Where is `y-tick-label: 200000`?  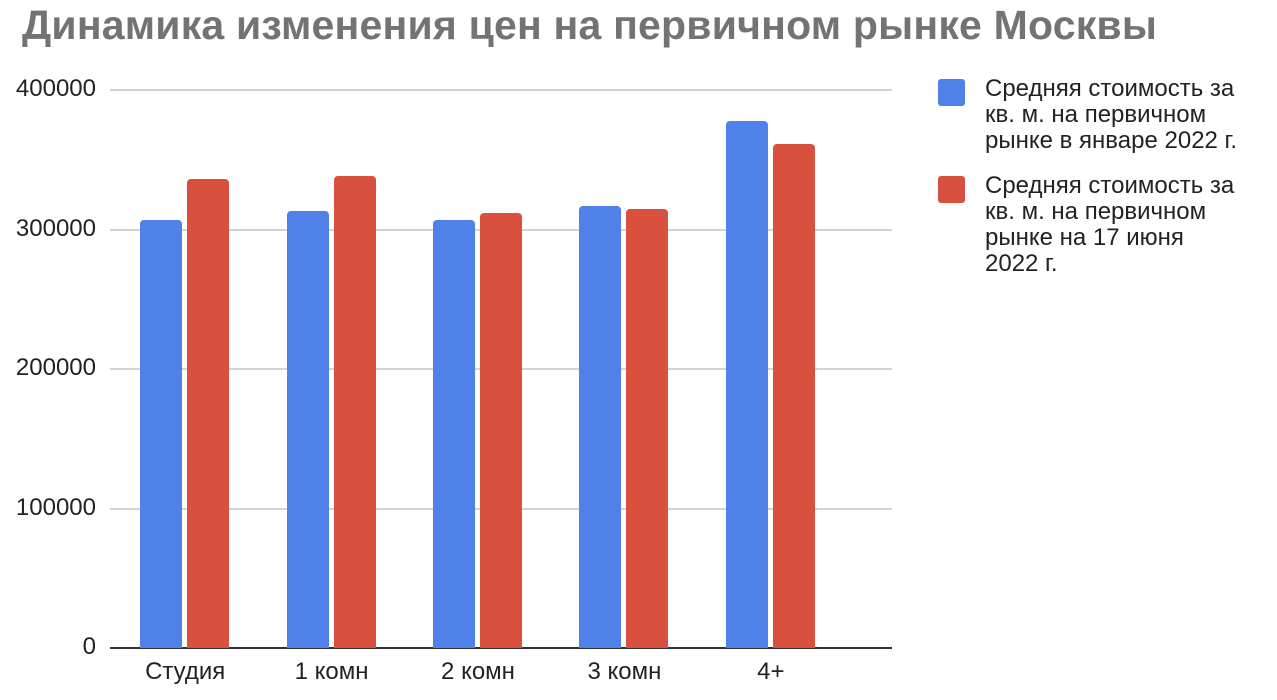
y-tick-label: 200000 is located at coordinates (55, 367).